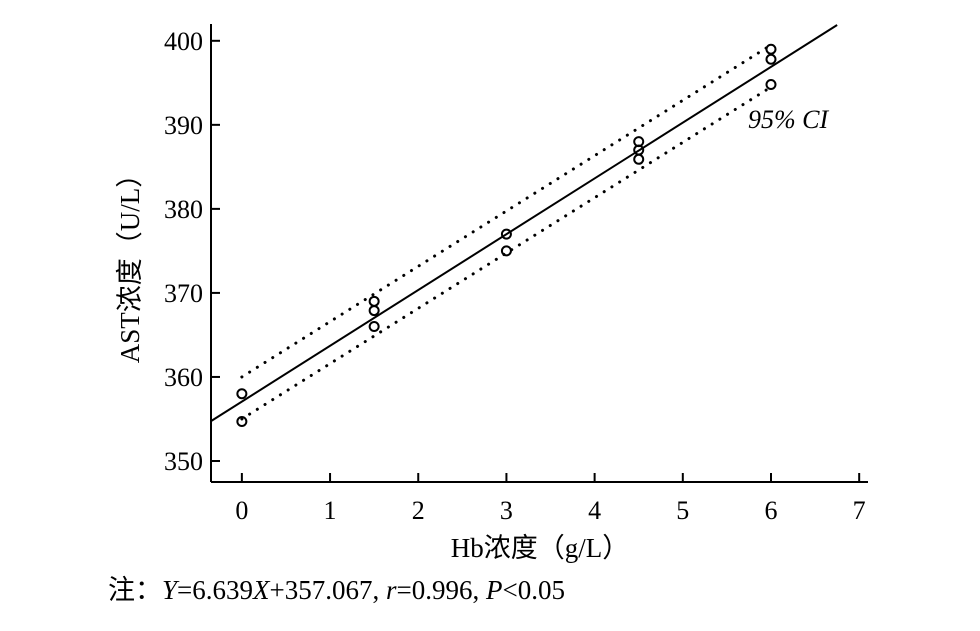 Image resolution: width=980 pixels, height=631 pixels. What do you see at coordinates (770, 510) in the screenshot?
I see `x-tick-label: 6` at bounding box center [770, 510].